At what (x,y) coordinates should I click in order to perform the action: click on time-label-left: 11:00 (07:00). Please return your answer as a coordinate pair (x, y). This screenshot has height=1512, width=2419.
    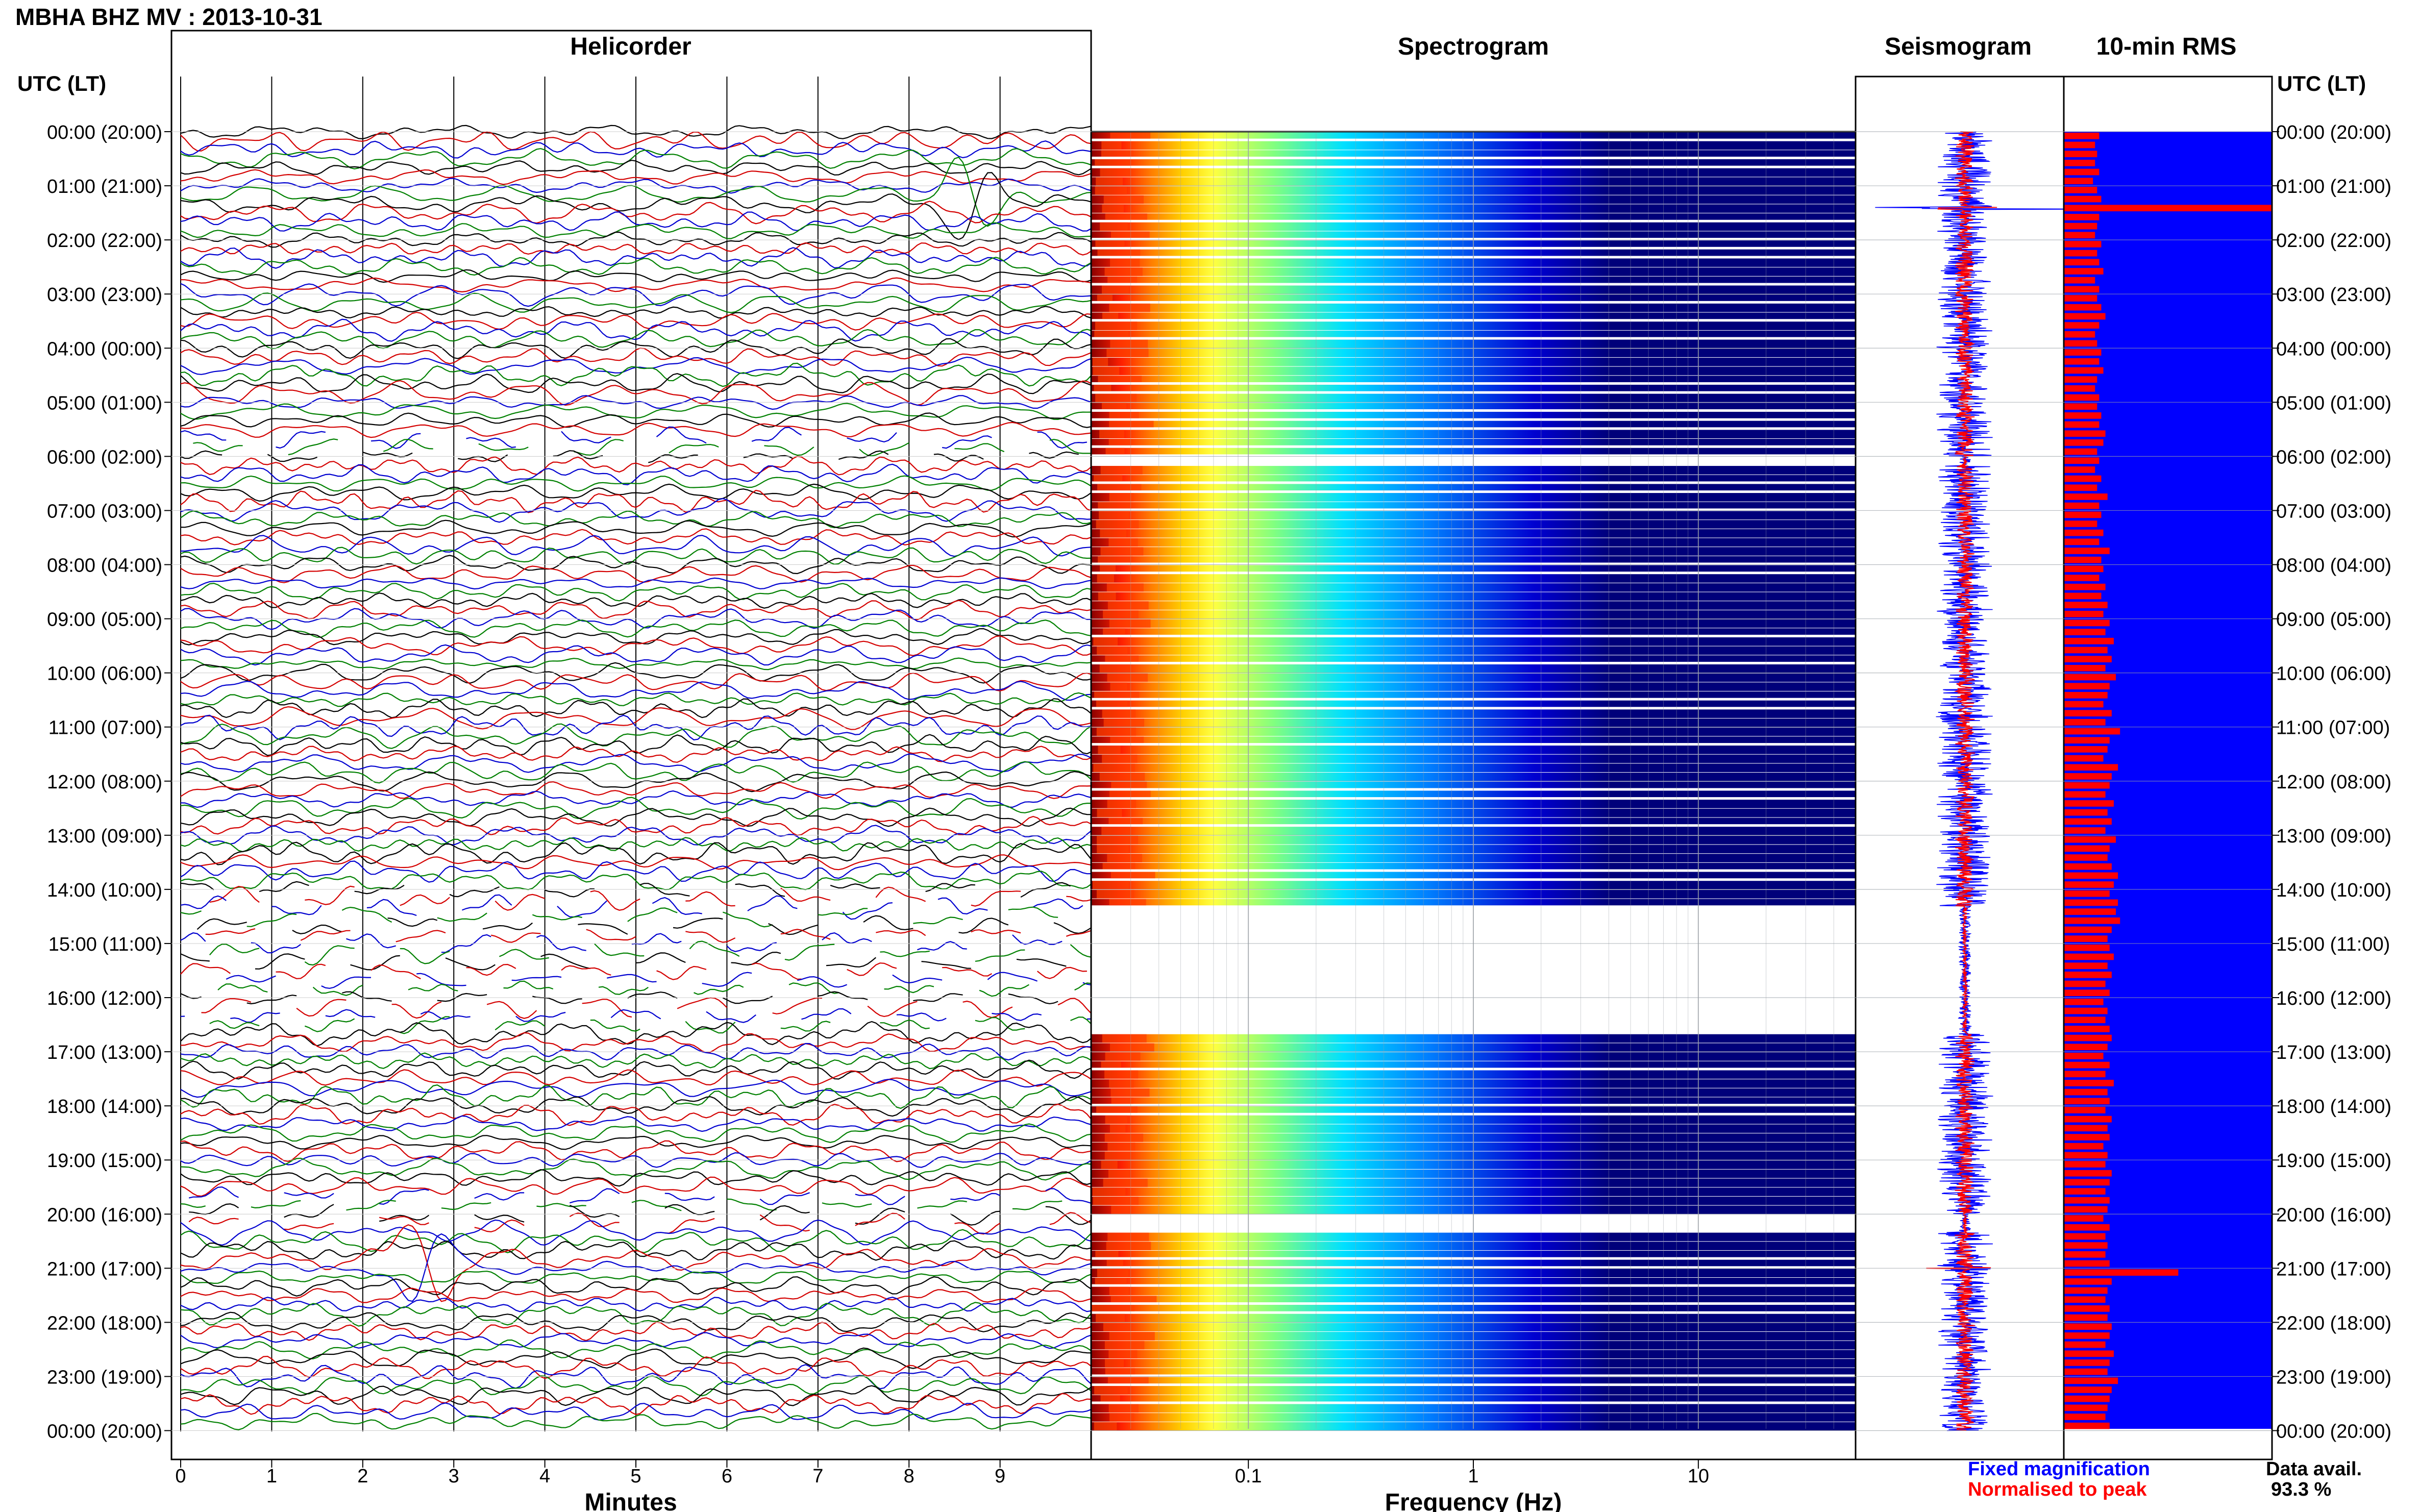
    Looking at the image, I should click on (105, 728).